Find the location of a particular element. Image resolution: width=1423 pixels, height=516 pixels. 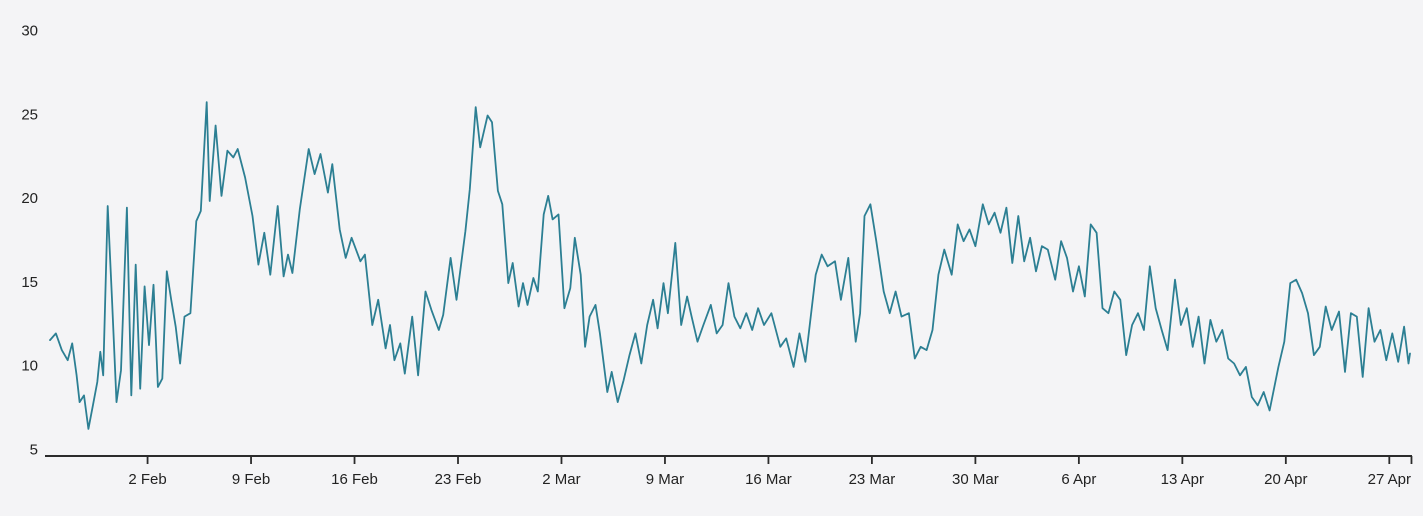

x-axis-label: 23 Mar is located at coordinates (872, 479).